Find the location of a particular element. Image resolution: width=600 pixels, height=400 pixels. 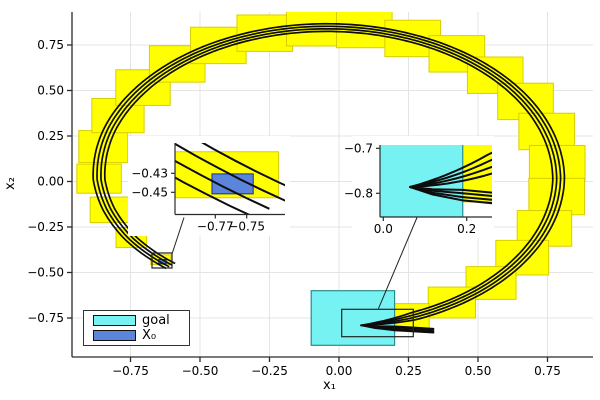

x-axis-tick-label: −0.75 is located at coordinates (130, 371).